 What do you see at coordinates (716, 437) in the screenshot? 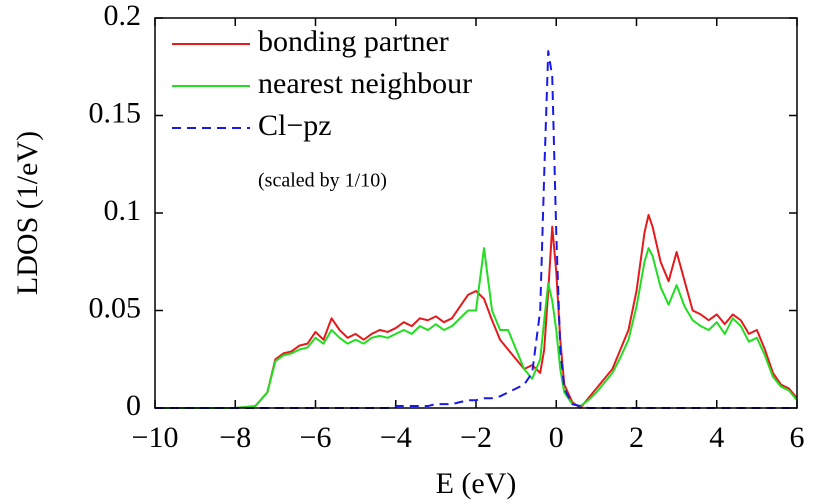
I see `x-tick-label: 4` at bounding box center [716, 437].